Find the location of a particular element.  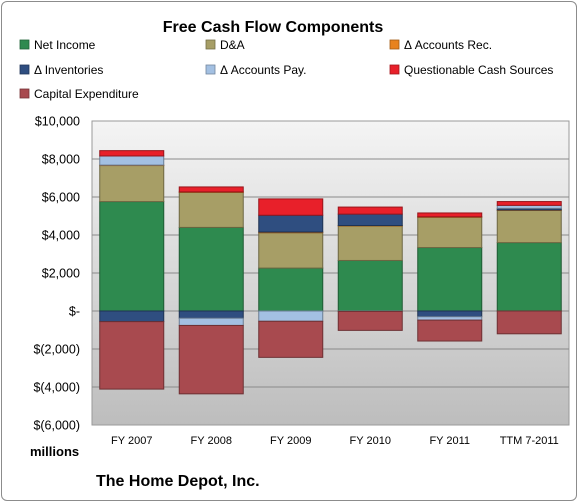

bar-questionable-cash-sources-fy-2008 is located at coordinates (211, 189).